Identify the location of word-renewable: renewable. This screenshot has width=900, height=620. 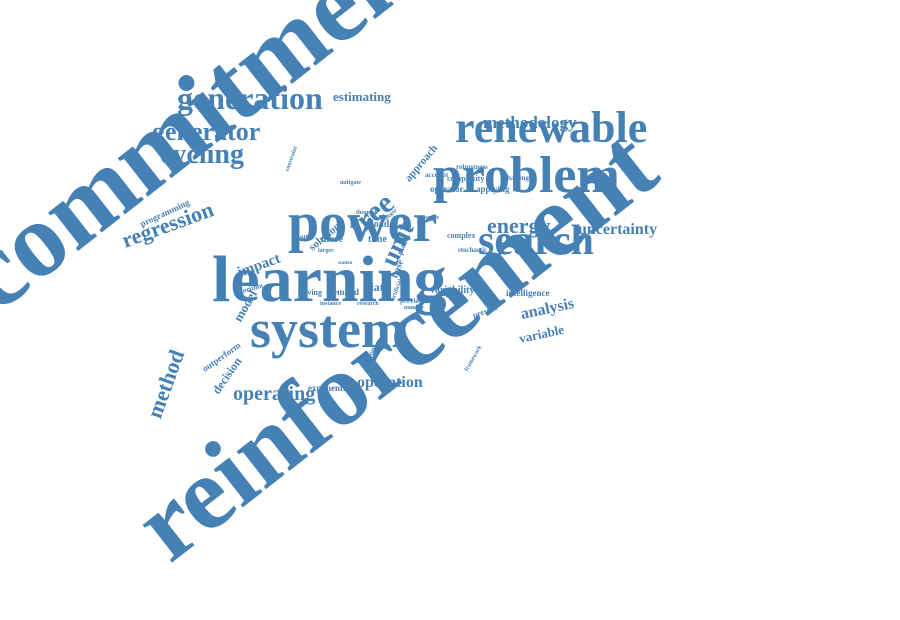
(551, 127).